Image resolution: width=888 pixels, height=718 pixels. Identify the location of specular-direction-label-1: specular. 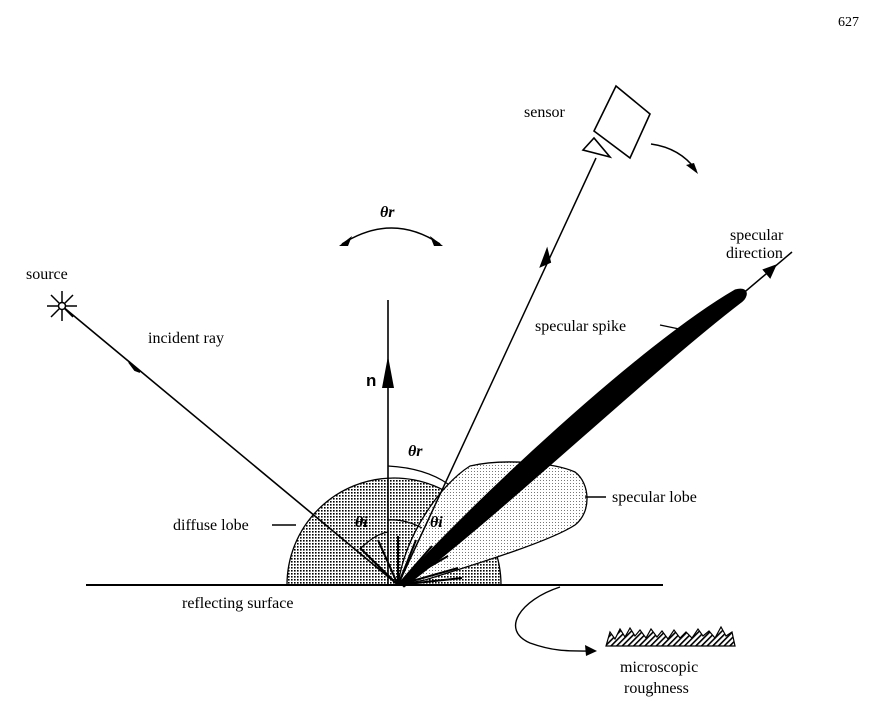
(757, 235).